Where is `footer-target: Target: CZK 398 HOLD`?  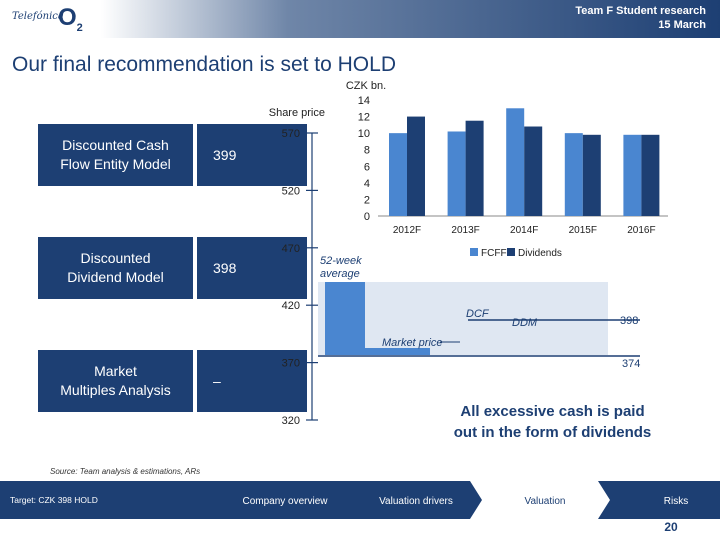
footer-target: Target: CZK 398 HOLD is located at coordinates (54, 500).